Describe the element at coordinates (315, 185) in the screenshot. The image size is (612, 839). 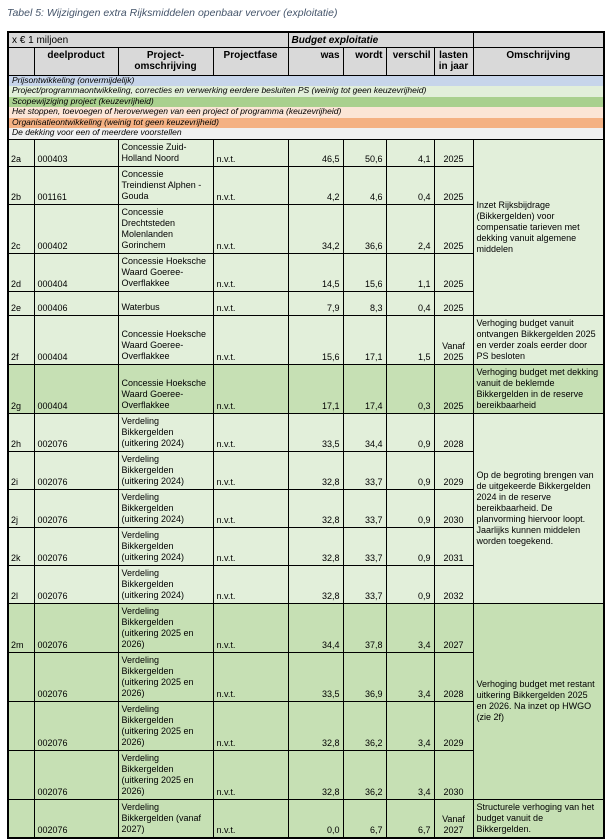
I see `cell-was: 4,2` at that location.